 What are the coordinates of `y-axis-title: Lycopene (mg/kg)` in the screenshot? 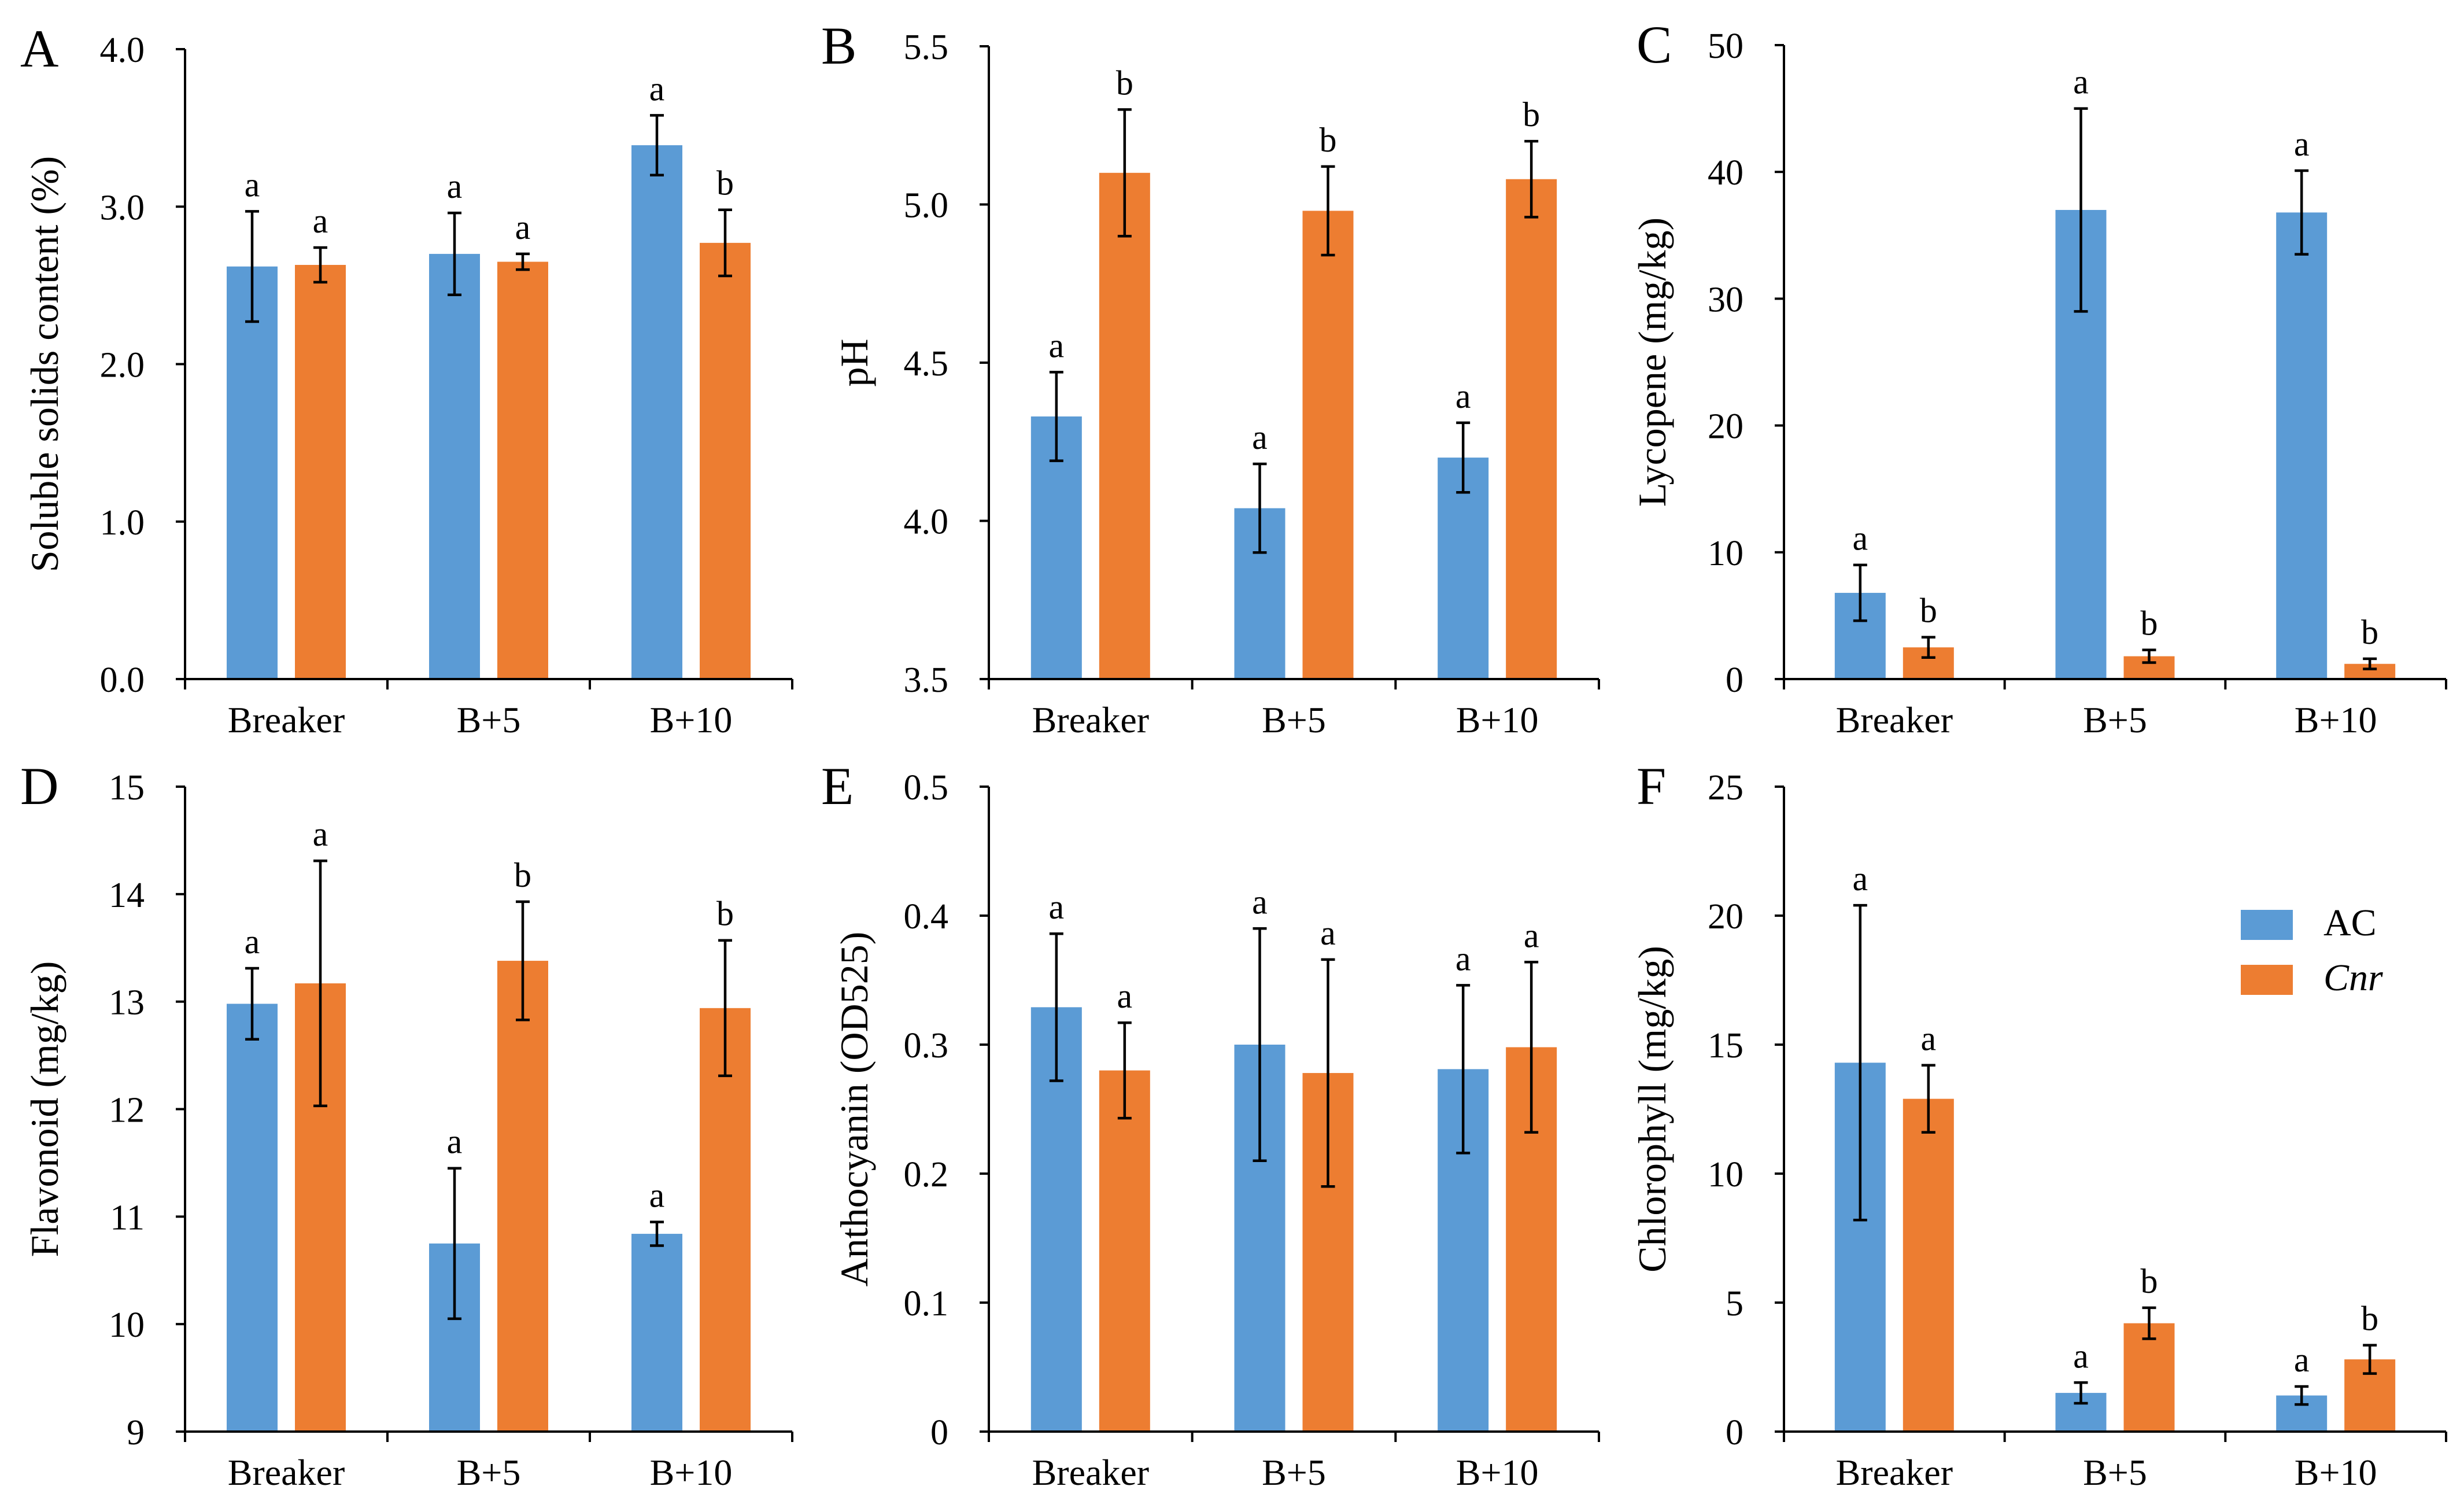 It's located at (1652, 362).